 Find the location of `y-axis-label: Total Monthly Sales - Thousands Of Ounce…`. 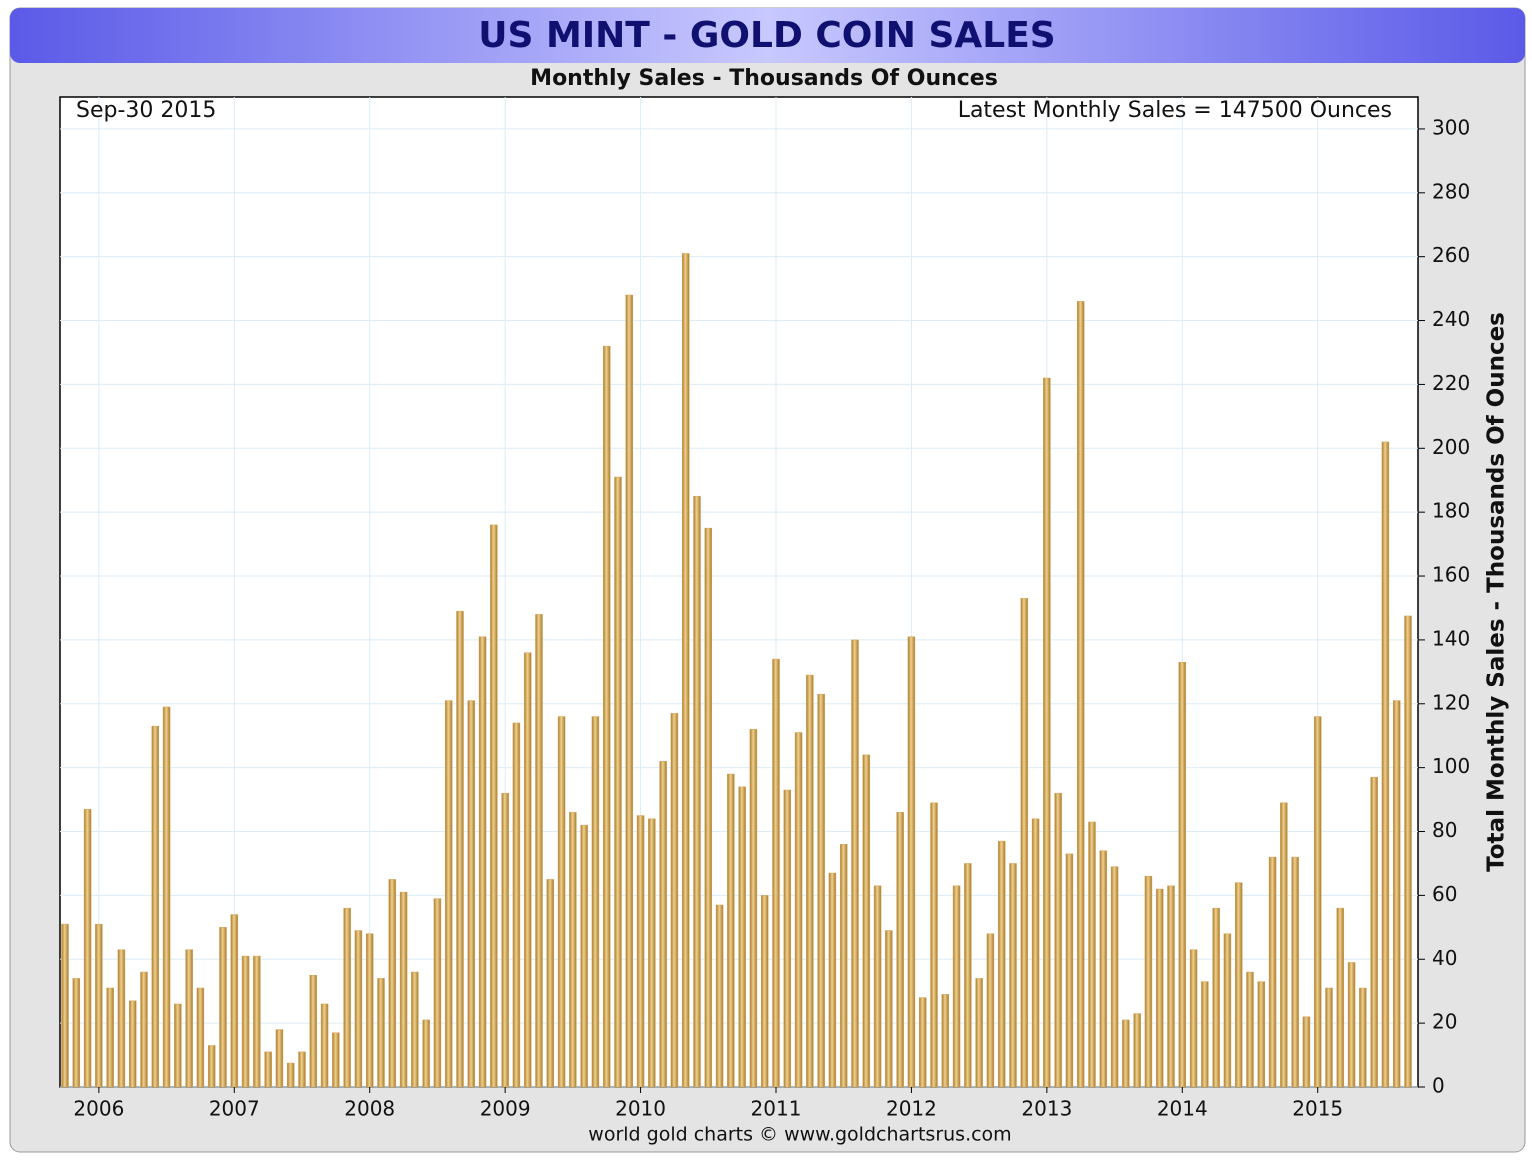

y-axis-label: Total Monthly Sales - Thousands Of Ounce… is located at coordinates (1497, 592).